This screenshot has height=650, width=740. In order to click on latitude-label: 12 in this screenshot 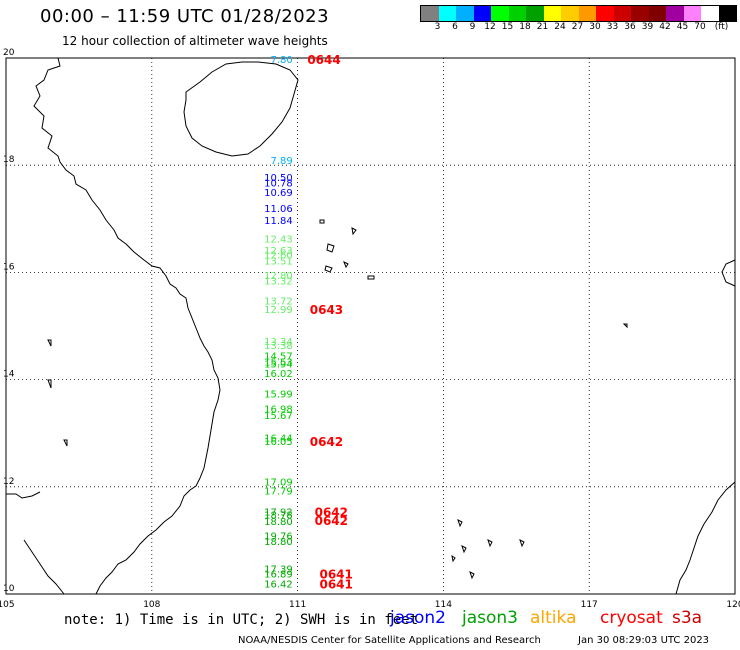, I will do `click(8, 482)`.